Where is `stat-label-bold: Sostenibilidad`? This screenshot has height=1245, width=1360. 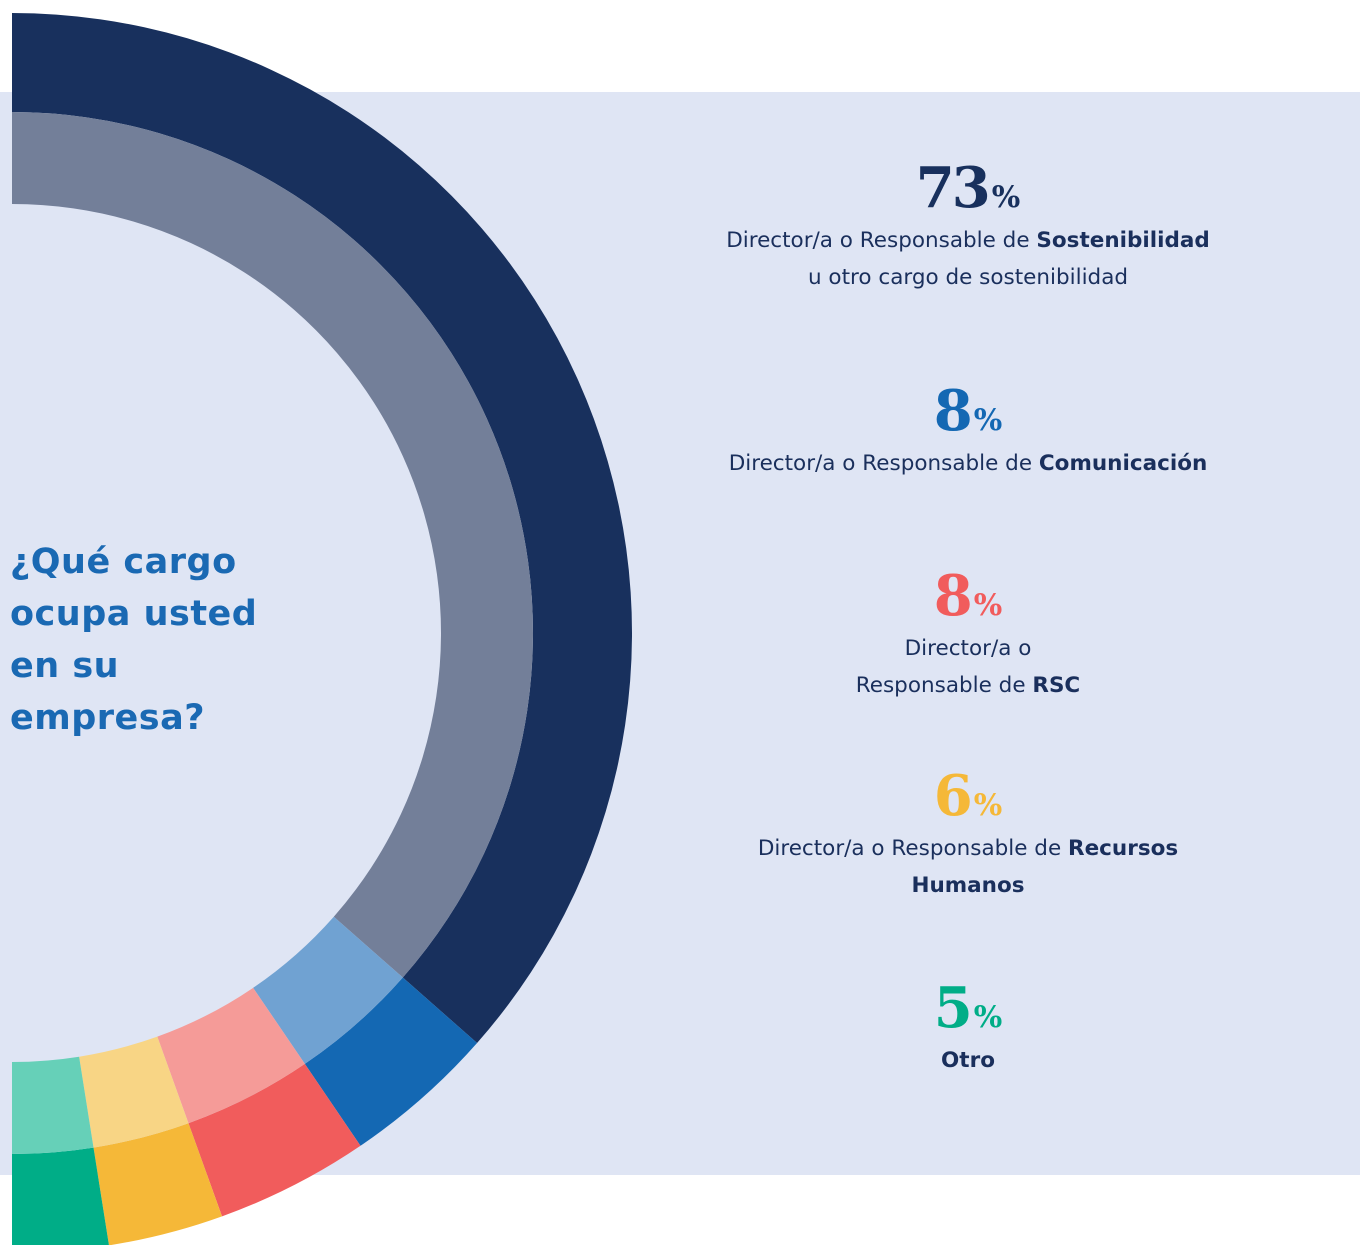
stat-label-bold: Sostenibilidad is located at coordinates (1123, 240).